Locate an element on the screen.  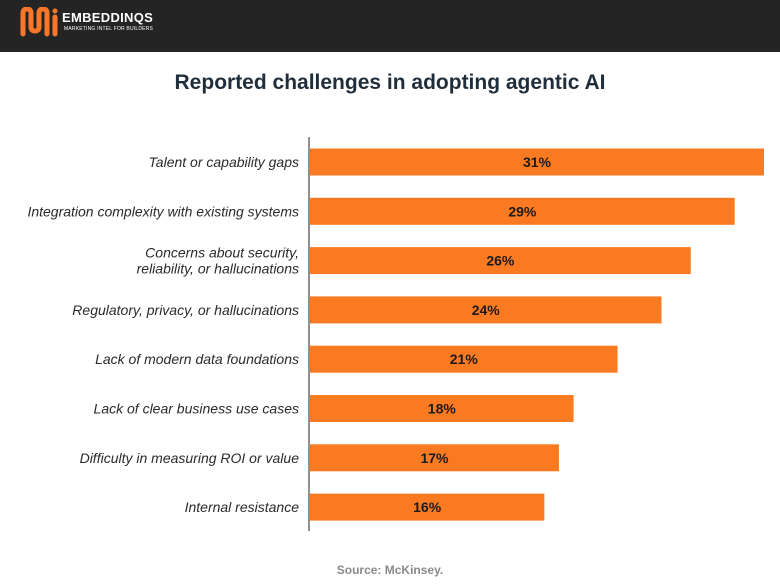
bar-value-label: 29% is located at coordinates (522, 211).